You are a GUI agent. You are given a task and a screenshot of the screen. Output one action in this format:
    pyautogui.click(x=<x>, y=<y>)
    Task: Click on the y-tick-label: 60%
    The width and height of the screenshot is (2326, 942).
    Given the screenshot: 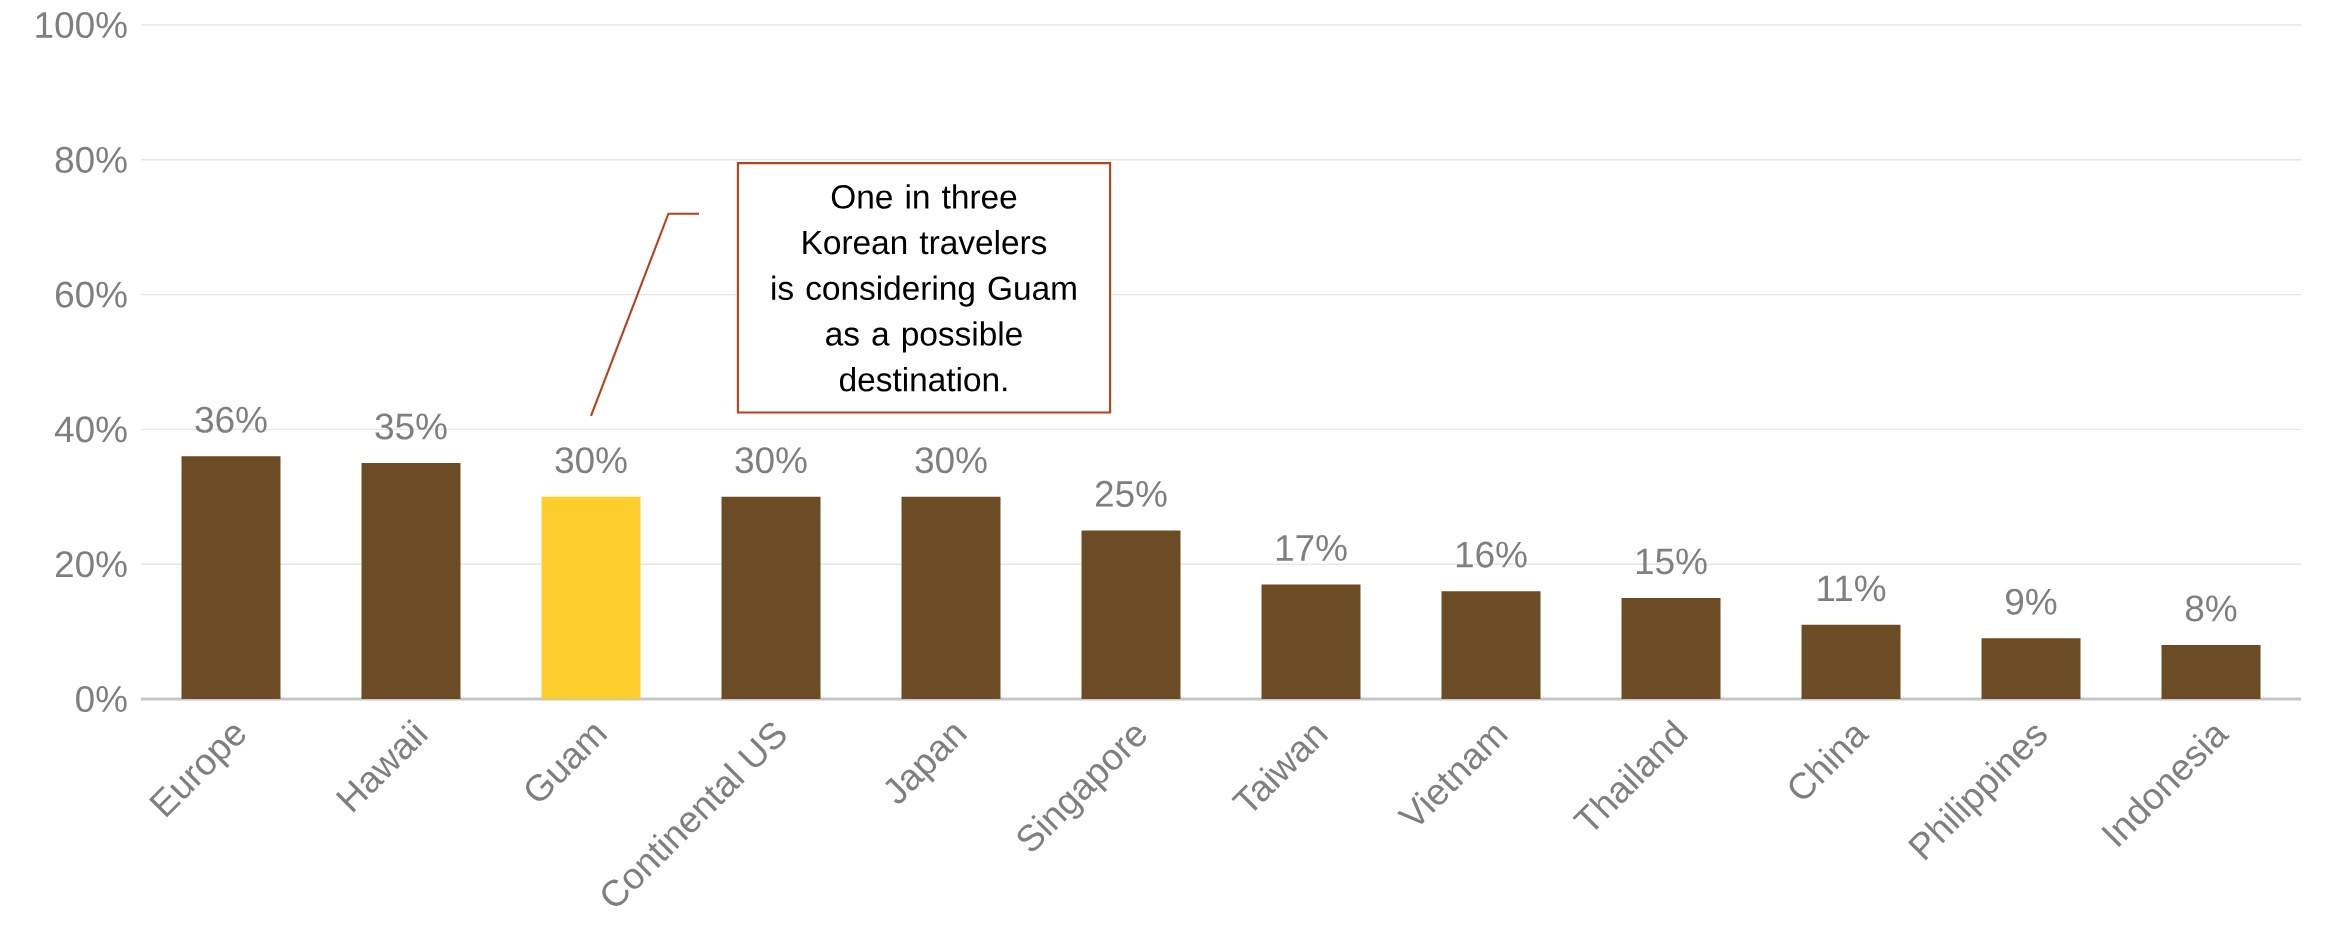 What is the action you would take?
    pyautogui.click(x=91, y=294)
    